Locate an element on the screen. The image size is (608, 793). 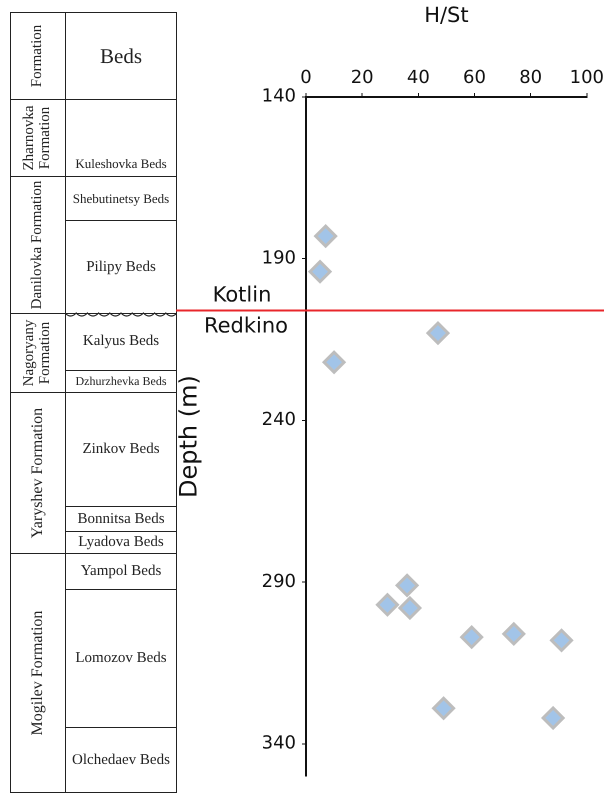
x-tick-label: 40 is located at coordinates (418, 77).